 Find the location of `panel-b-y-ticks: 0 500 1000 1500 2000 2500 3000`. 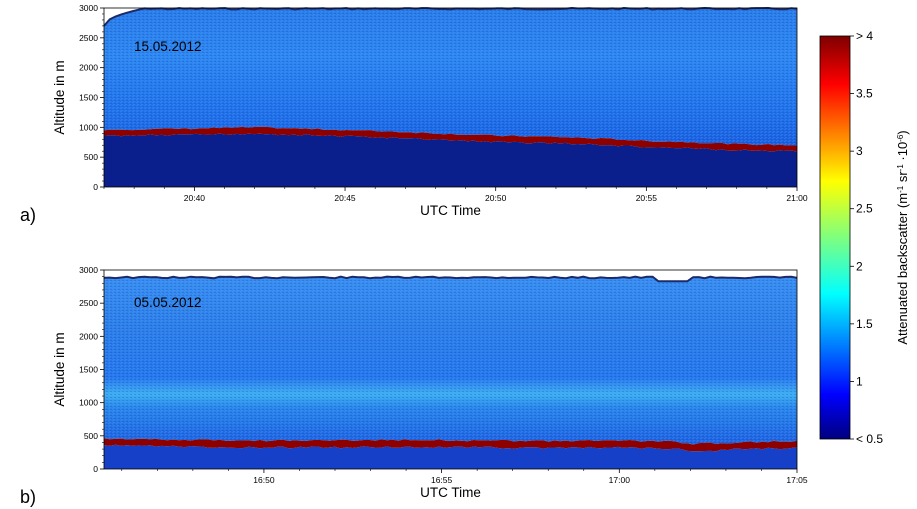

panel-b-y-ticks: 0 500 1000 1500 2000 2500 3000 is located at coordinates (91, 369).